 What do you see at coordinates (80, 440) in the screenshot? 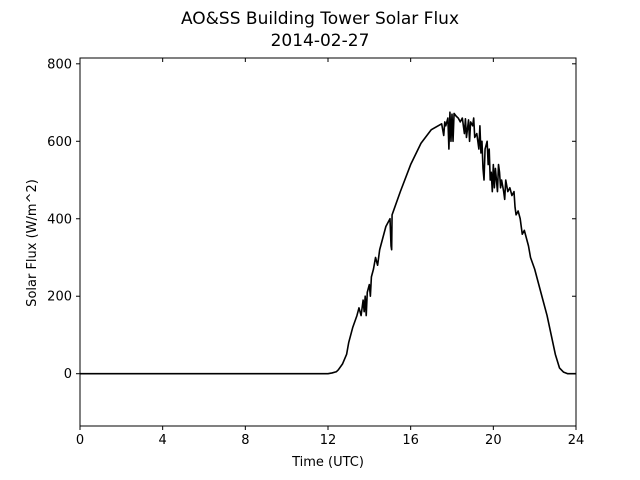
I see `x-tick-label: 0` at bounding box center [80, 440].